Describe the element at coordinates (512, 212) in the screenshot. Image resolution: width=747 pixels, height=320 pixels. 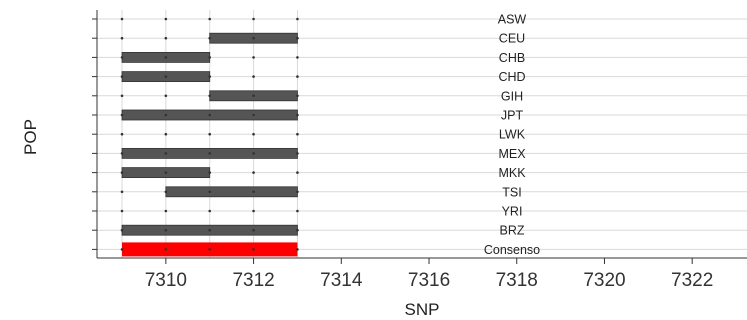
I see `population-label: YRI` at that location.